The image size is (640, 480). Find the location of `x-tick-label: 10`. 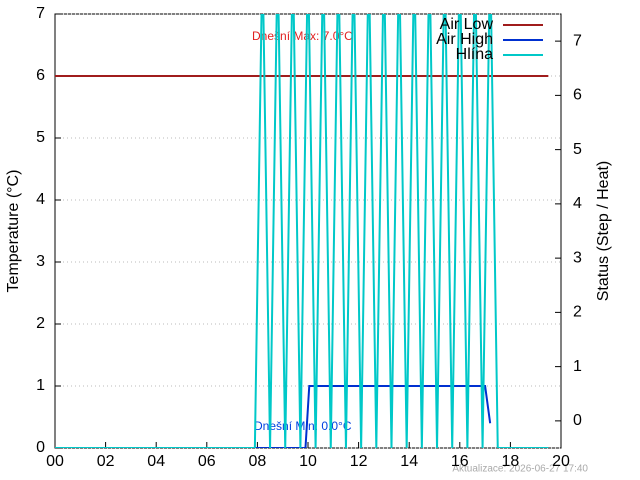

x-tick-label: 10 is located at coordinates (308, 461).